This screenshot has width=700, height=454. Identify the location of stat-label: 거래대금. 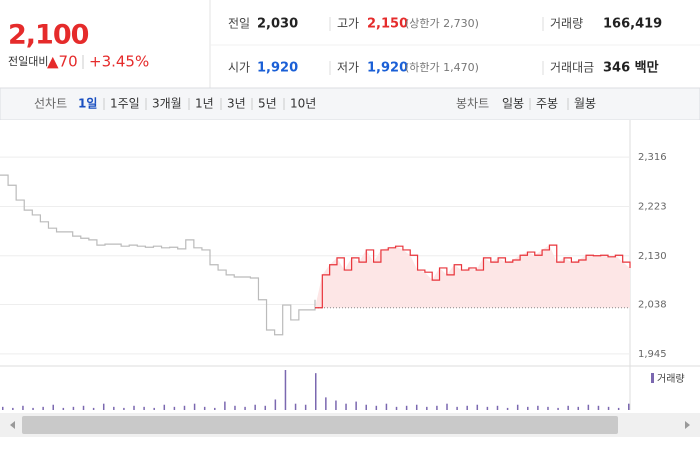
(572, 68).